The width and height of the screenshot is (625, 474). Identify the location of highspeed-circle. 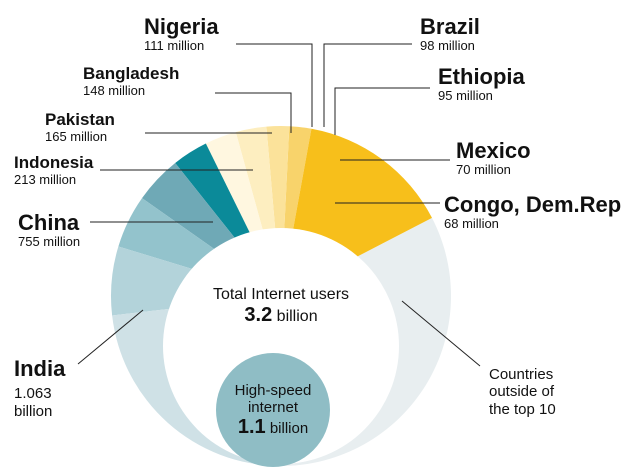
(273, 410).